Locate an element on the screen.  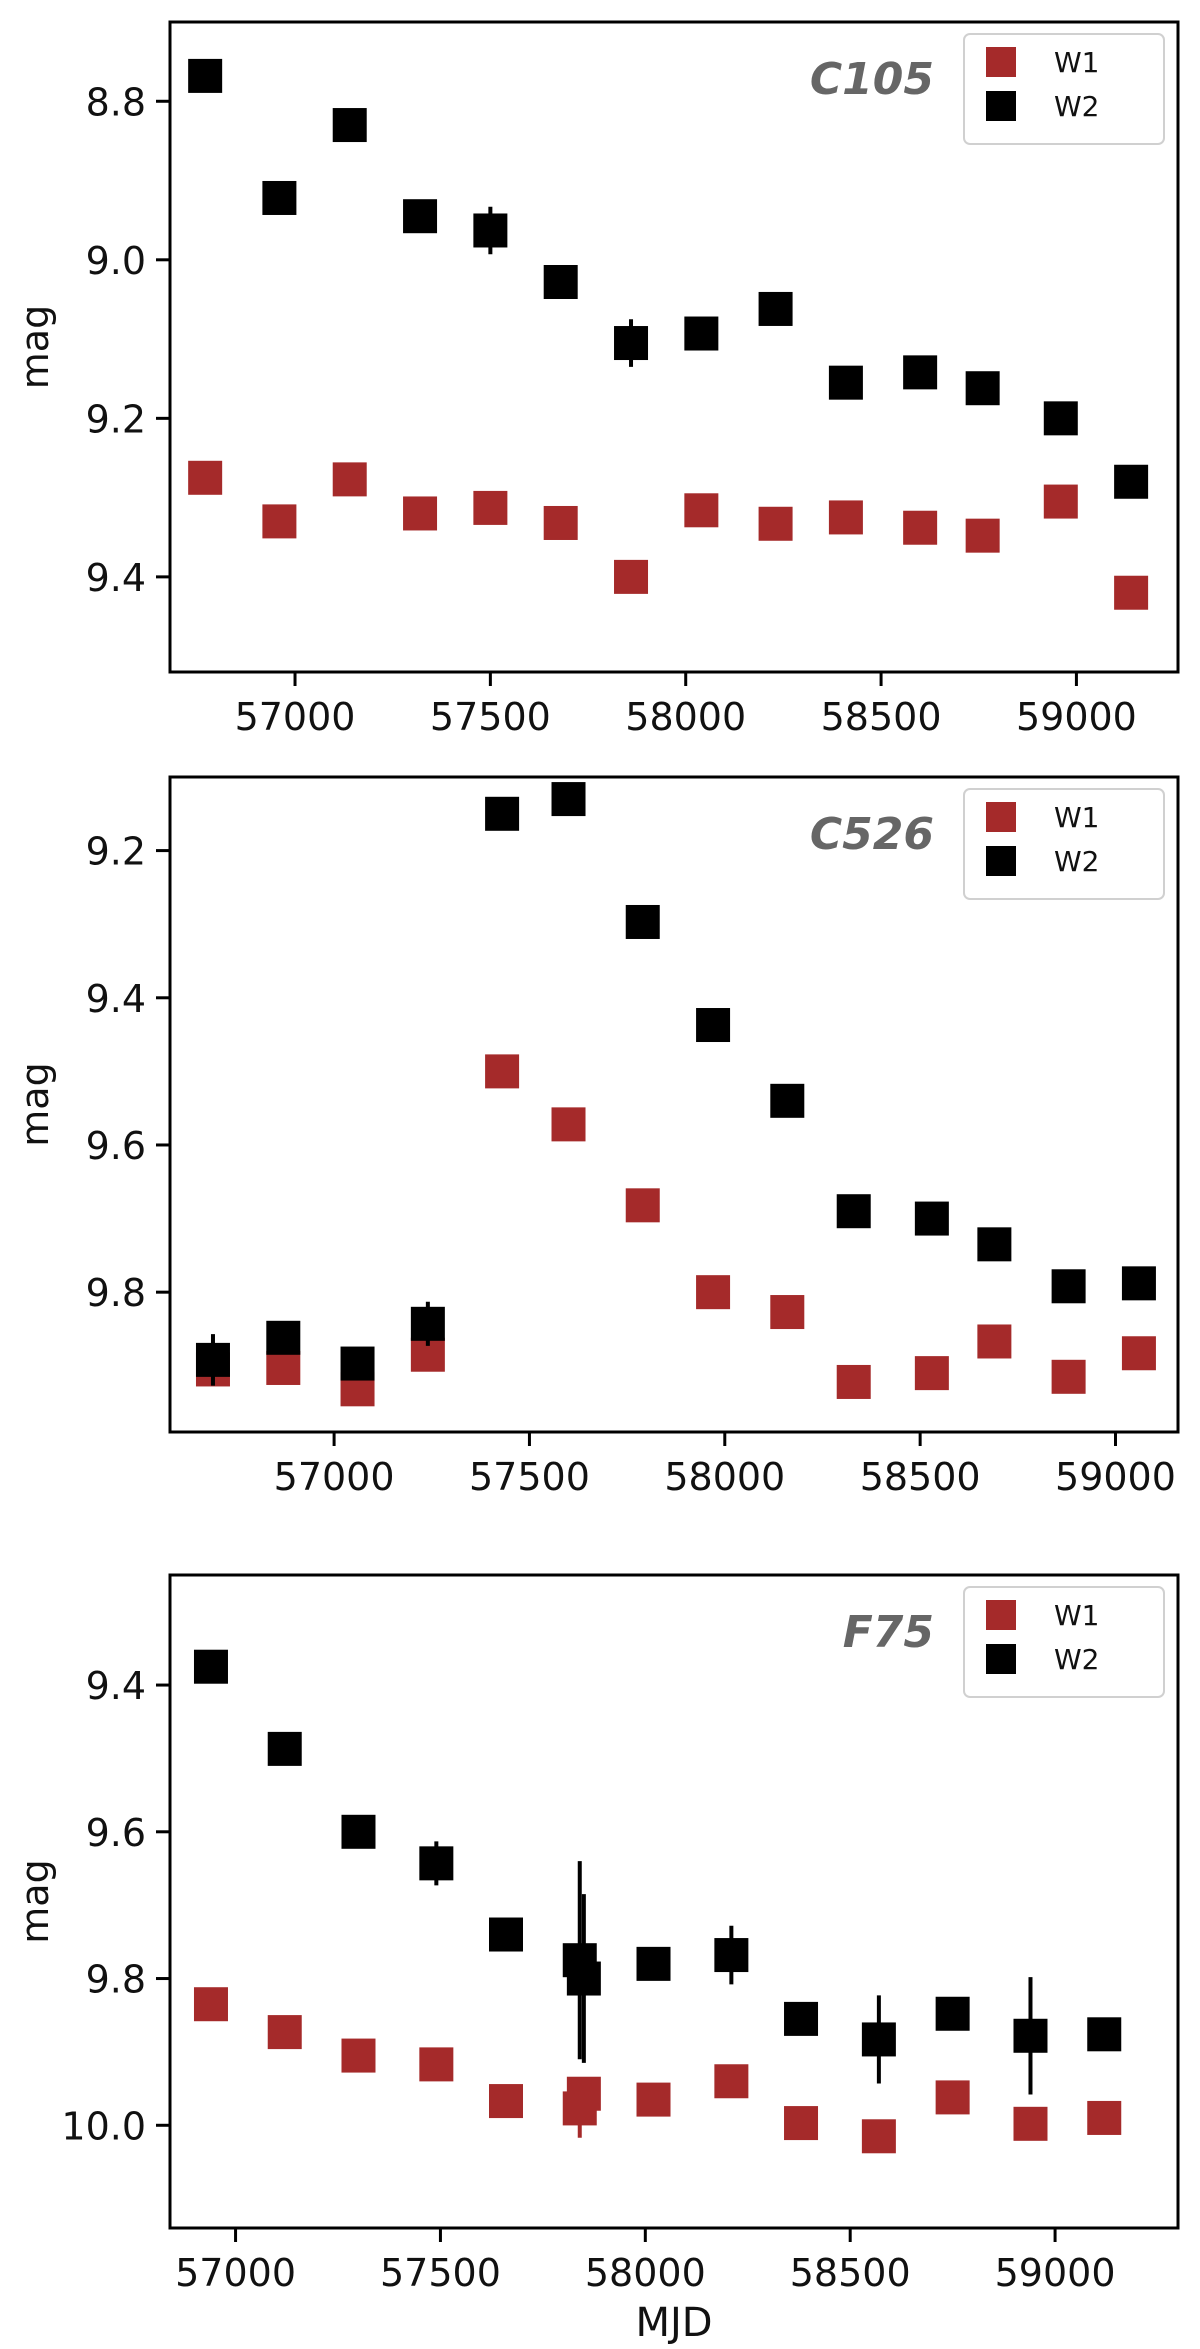
legend-label-w1: W1 is located at coordinates (1077, 62).